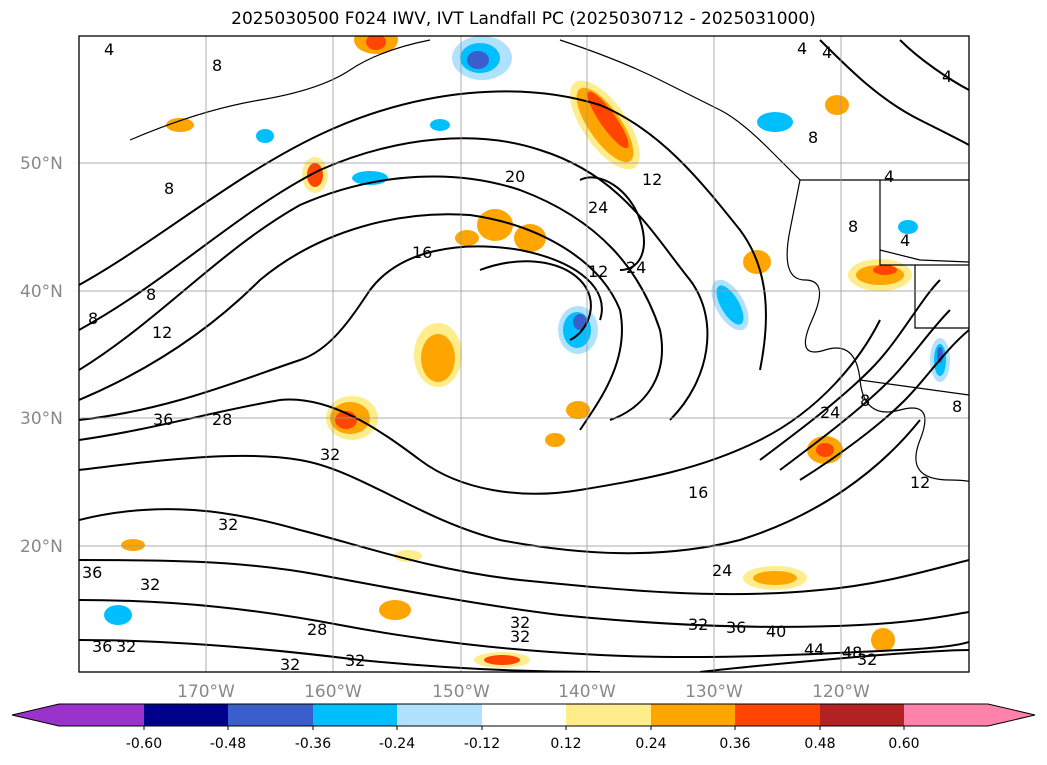  What do you see at coordinates (41, 292) in the screenshot?
I see `lat-label-40n: 40°N` at bounding box center [41, 292].